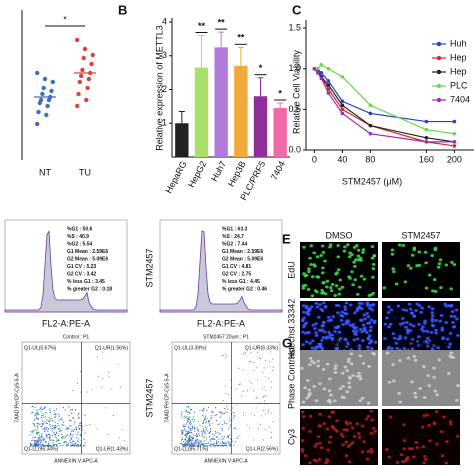  I want to click on stat-label: G2 CV : 3.42, so click(81, 274).